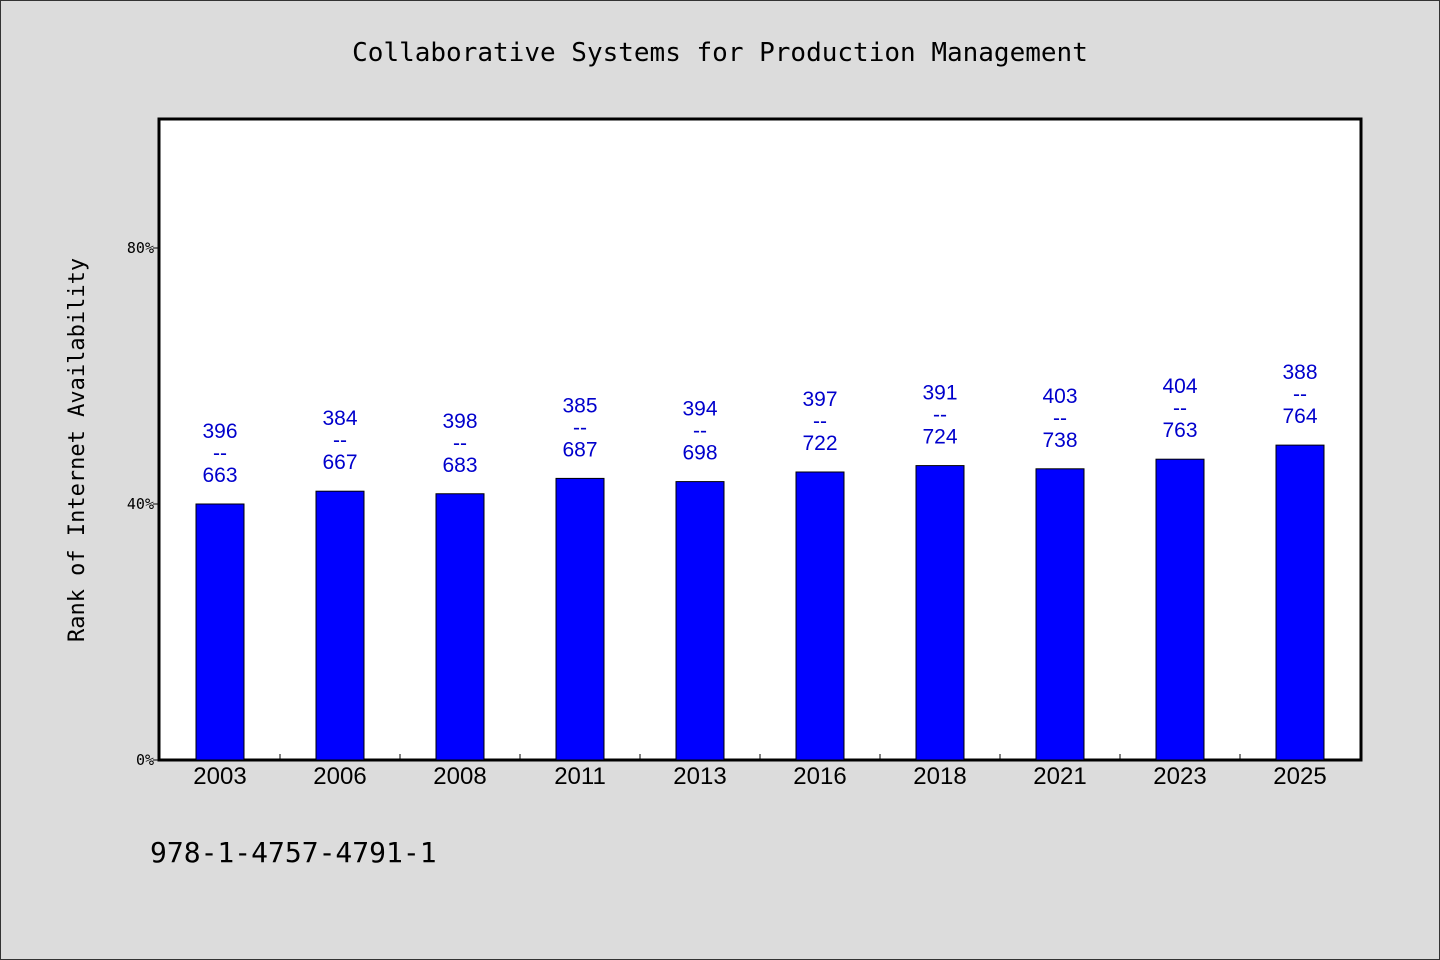 This screenshot has height=960, width=1440. I want to click on x-tick-label: 2003, so click(219, 776).